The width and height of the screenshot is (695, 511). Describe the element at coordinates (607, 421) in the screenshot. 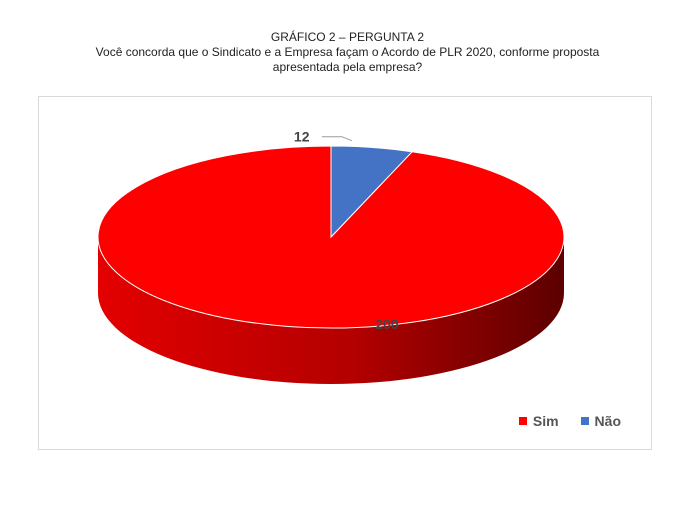

I see `legend-label-nao: Não` at that location.